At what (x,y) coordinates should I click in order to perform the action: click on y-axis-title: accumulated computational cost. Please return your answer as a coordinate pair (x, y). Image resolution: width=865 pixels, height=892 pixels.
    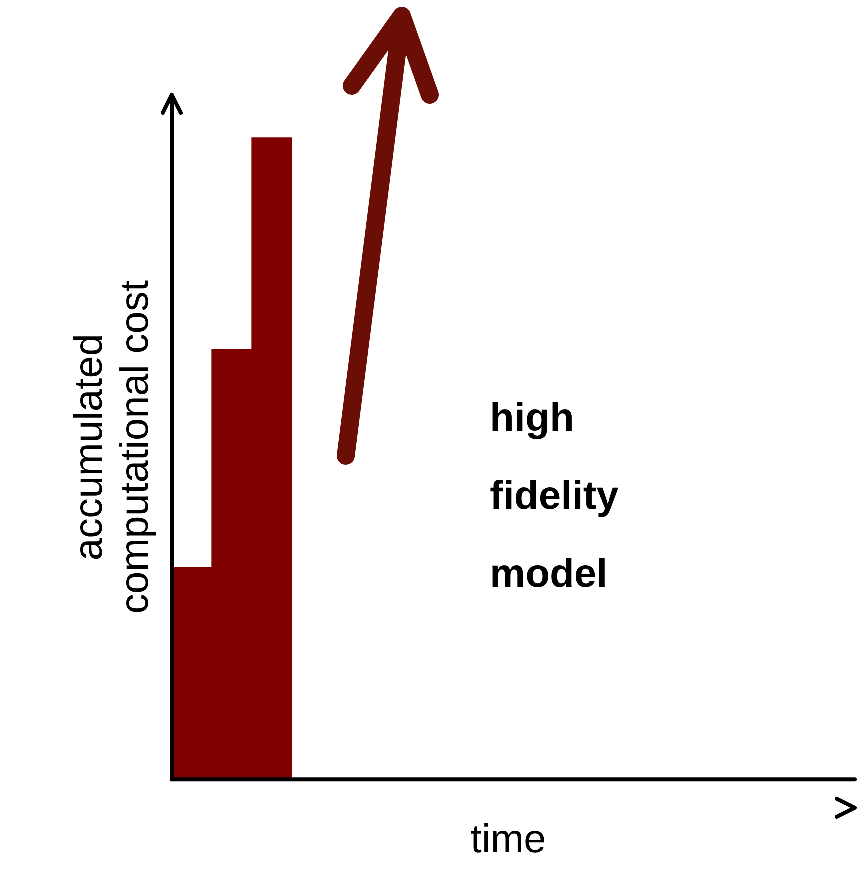
    Looking at the image, I should click on (112, 447).